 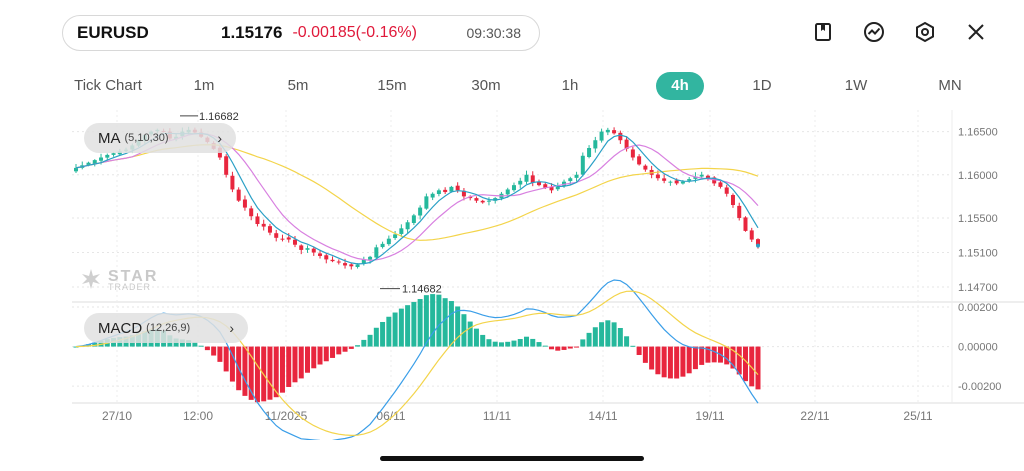 What do you see at coordinates (814, 416) in the screenshot?
I see `x-tick-label: 22/11` at bounding box center [814, 416].